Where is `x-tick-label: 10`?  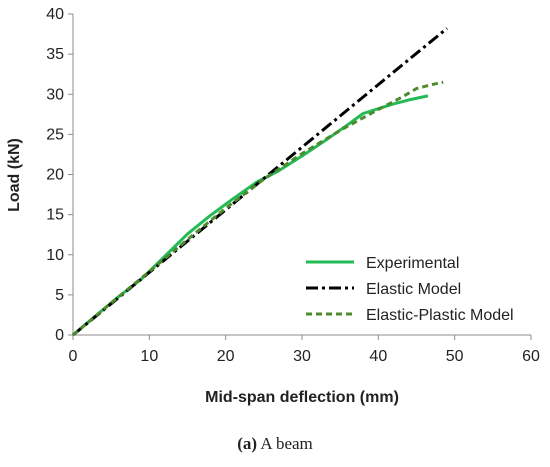 x-tick-label: 10 is located at coordinates (149, 356).